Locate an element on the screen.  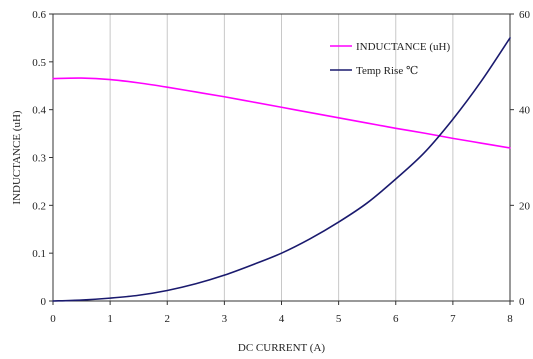
y-tick-label: 0.1 is located at coordinates (39, 254).